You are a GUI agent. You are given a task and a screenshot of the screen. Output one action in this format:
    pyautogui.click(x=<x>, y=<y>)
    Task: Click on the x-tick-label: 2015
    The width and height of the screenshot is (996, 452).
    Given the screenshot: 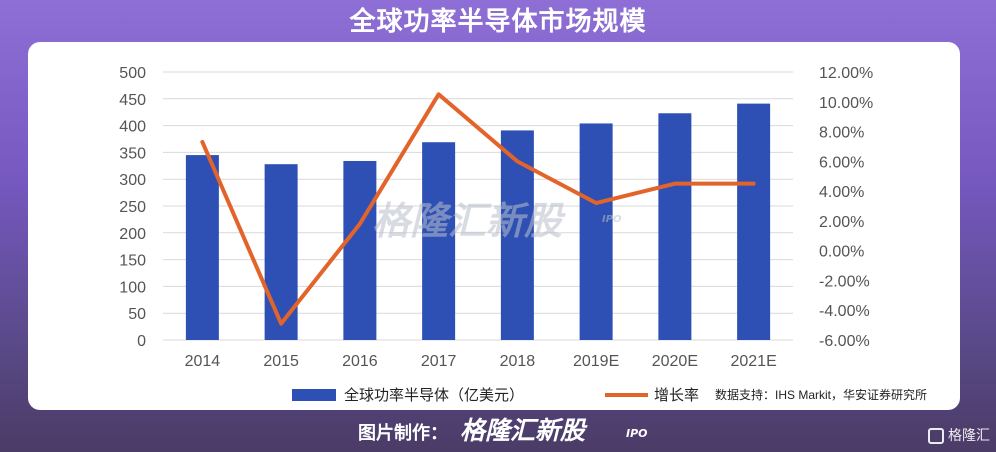 What is the action you would take?
    pyautogui.click(x=281, y=361)
    